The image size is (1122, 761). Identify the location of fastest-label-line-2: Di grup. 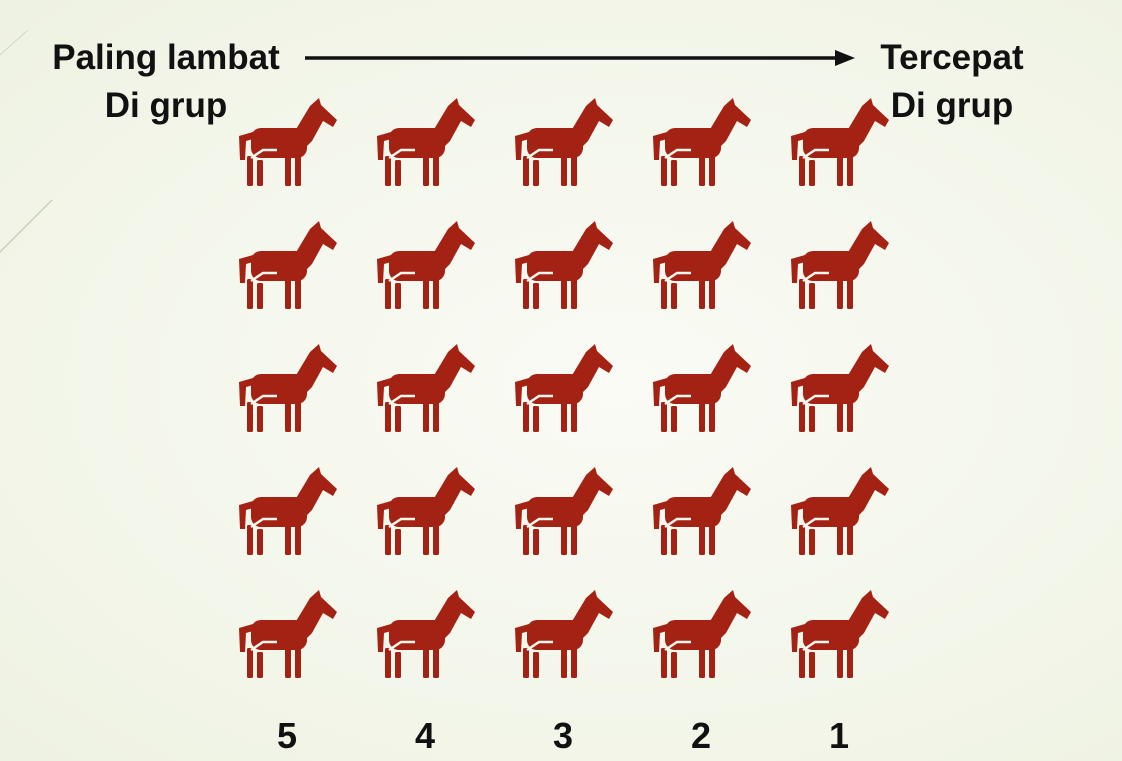
(952, 105).